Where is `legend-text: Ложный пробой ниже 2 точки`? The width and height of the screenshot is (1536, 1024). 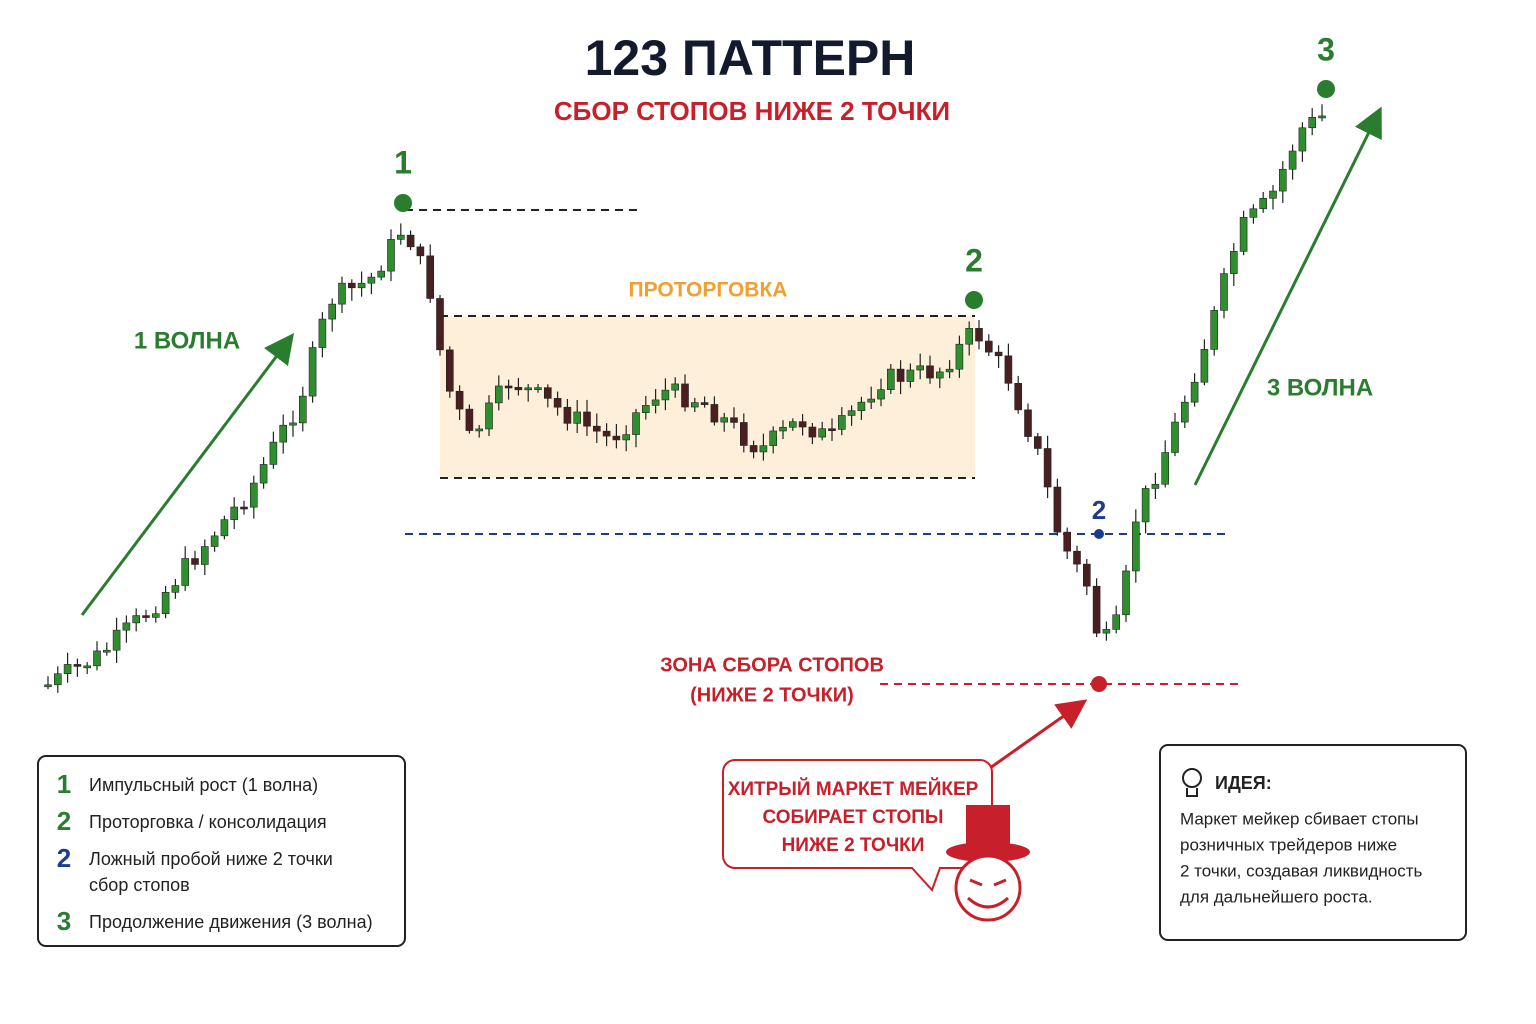
legend-text: Ложный пробой ниже 2 точки is located at coordinates (211, 859).